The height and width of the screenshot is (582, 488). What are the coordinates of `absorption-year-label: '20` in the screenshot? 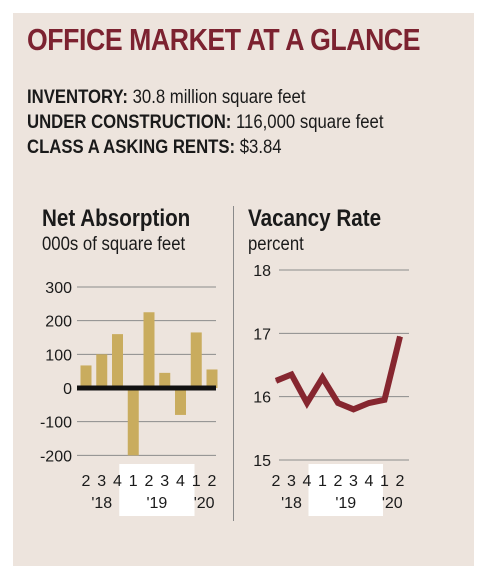 It's located at (204, 503).